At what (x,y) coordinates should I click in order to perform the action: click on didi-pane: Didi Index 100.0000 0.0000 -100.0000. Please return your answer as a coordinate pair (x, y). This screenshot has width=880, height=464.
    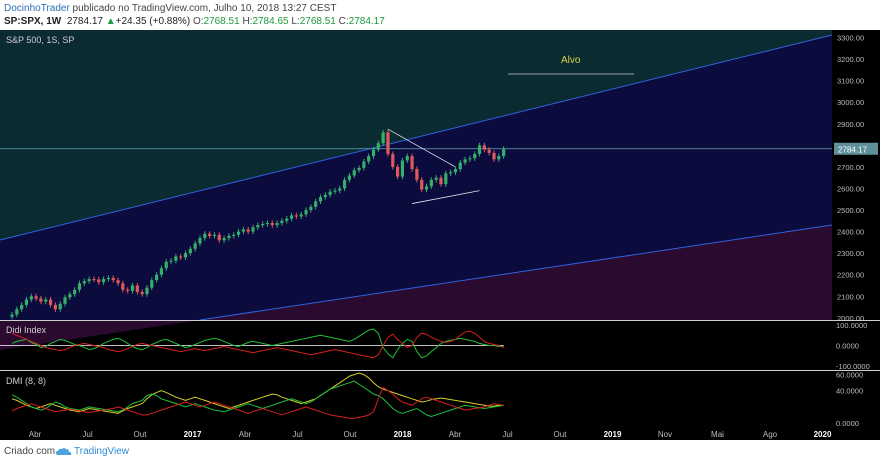
    Looking at the image, I should click on (440, 346).